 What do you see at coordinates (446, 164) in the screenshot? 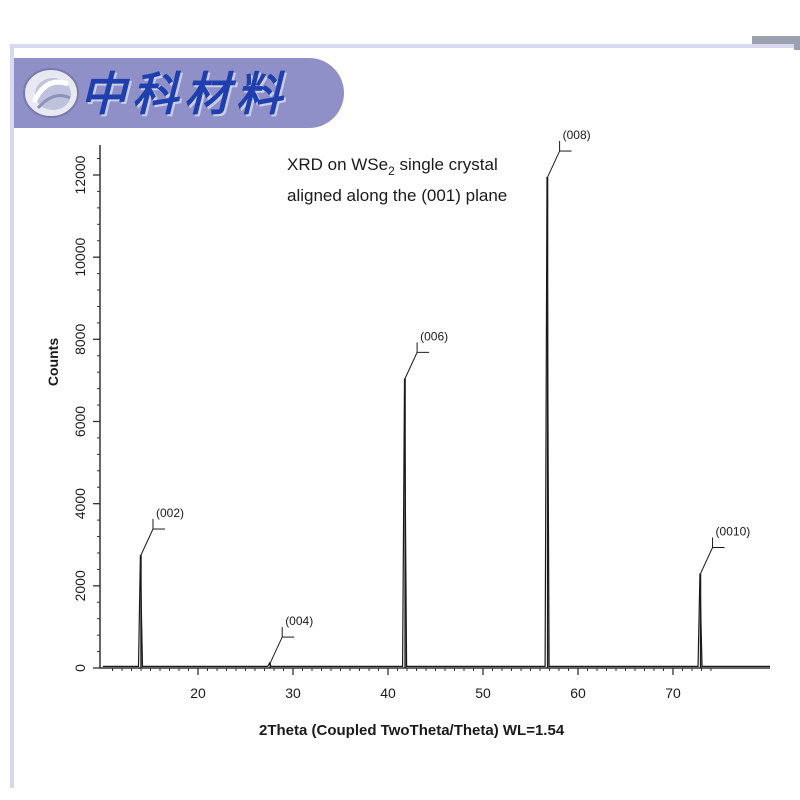
I see `chart-title-text: single crystal` at bounding box center [446, 164].